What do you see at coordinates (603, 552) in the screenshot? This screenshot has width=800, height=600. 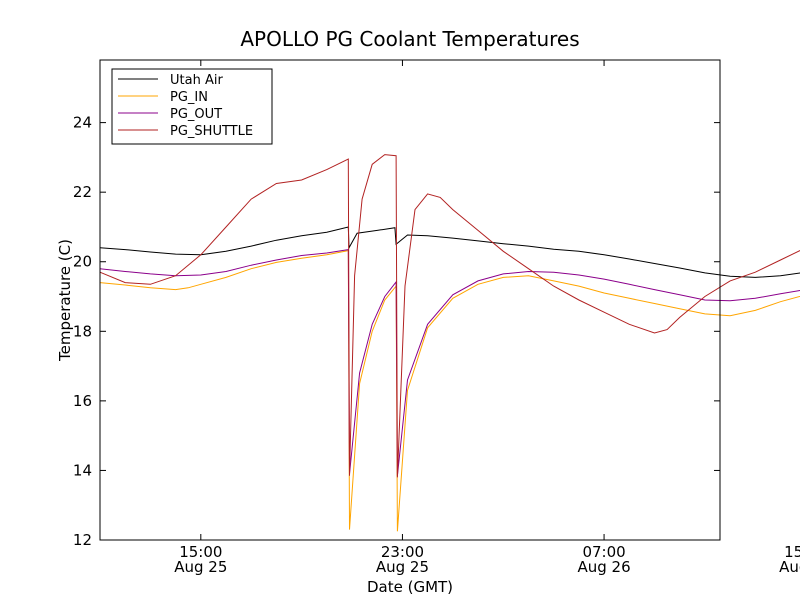 I see `x-tick-label-time: 07:00` at bounding box center [603, 552].